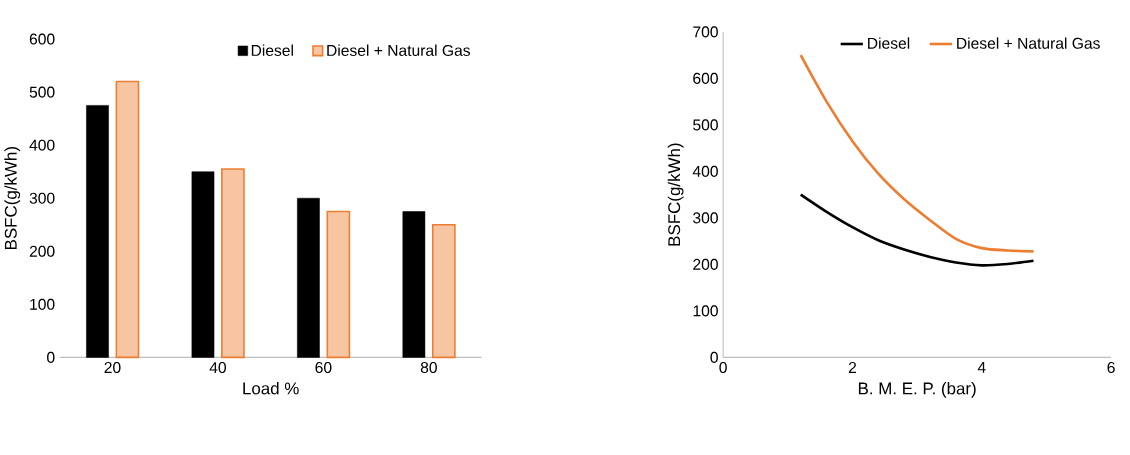 The height and width of the screenshot is (455, 1130). I want to click on x-tick-label: 40, so click(218, 367).